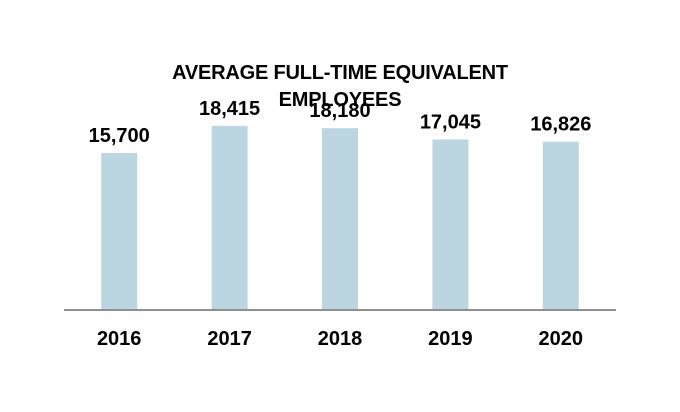  What do you see at coordinates (119, 339) in the screenshot?
I see `category-label-2016: 2016` at bounding box center [119, 339].